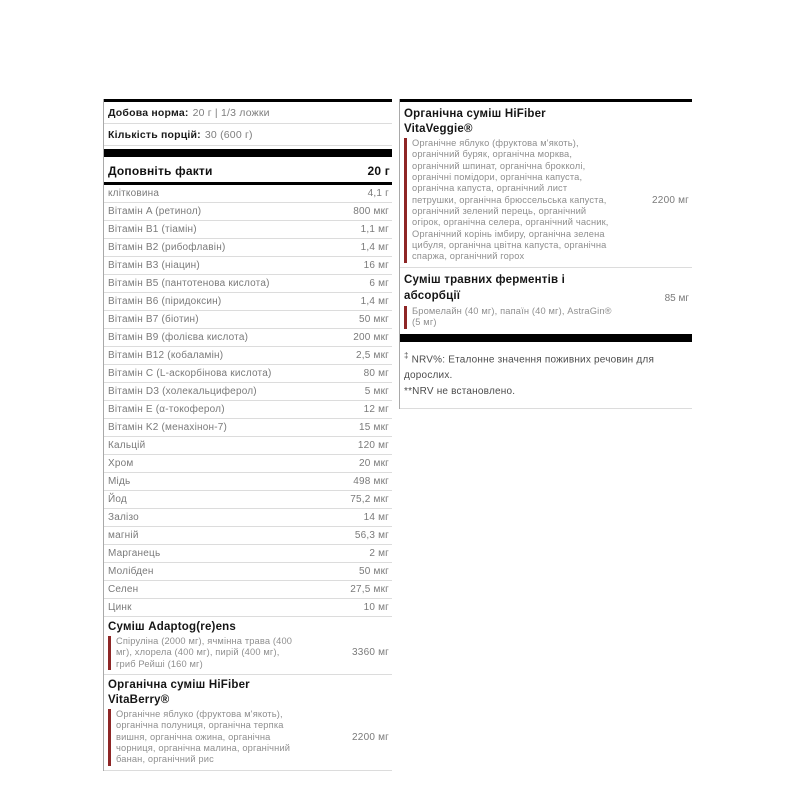 This screenshot has width=800, height=800. Describe the element at coordinates (369, 589) in the screenshot. I see `fact-value: 27,5 мкг` at that location.